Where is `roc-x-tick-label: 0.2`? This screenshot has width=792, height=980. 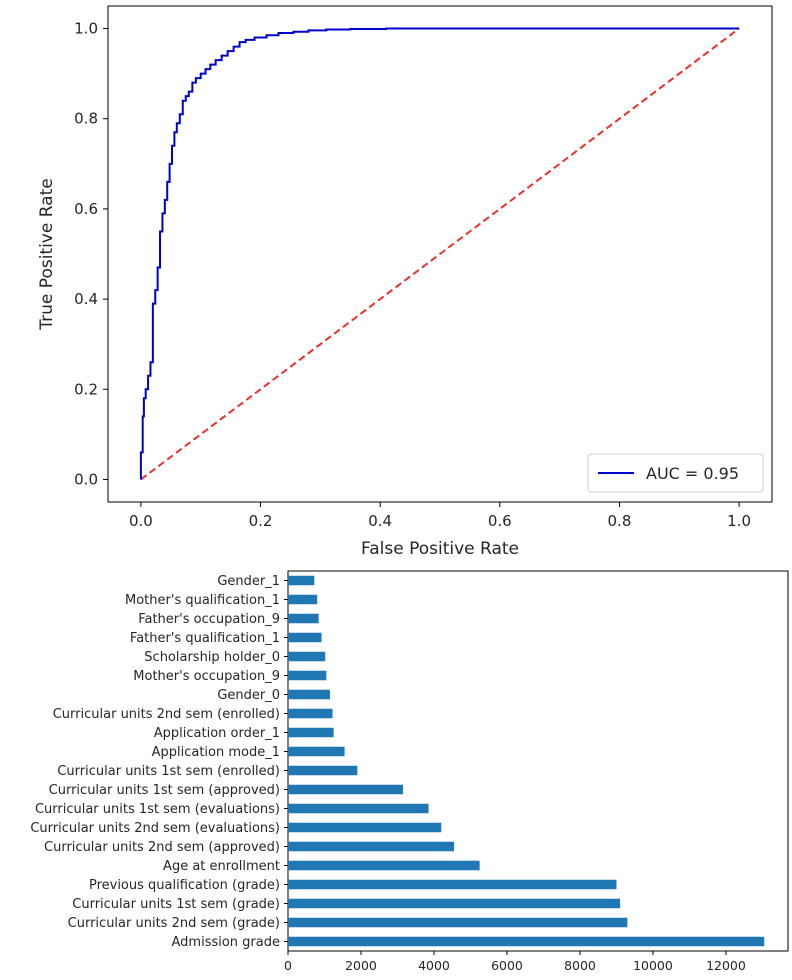
roc-x-tick-label: 0.2 is located at coordinates (261, 521).